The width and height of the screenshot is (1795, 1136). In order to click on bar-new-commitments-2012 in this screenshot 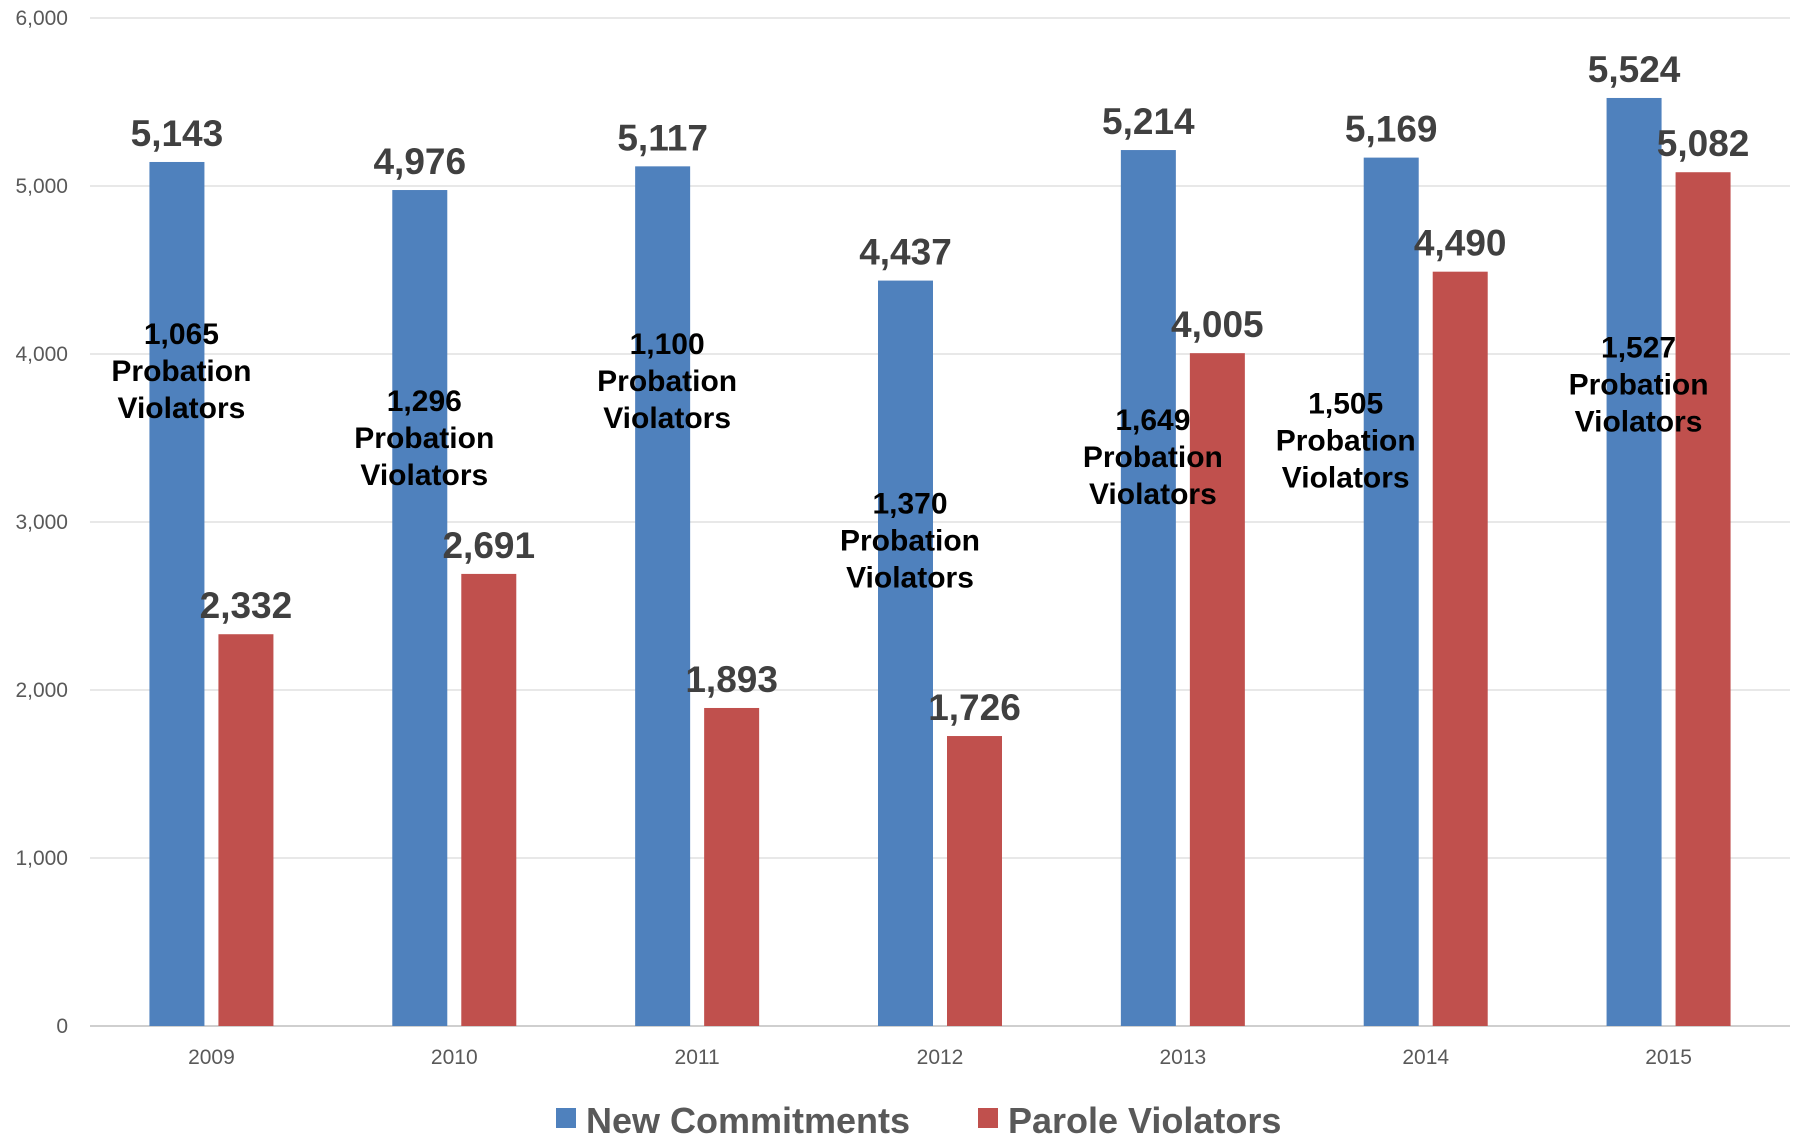, I will do `click(905, 653)`.